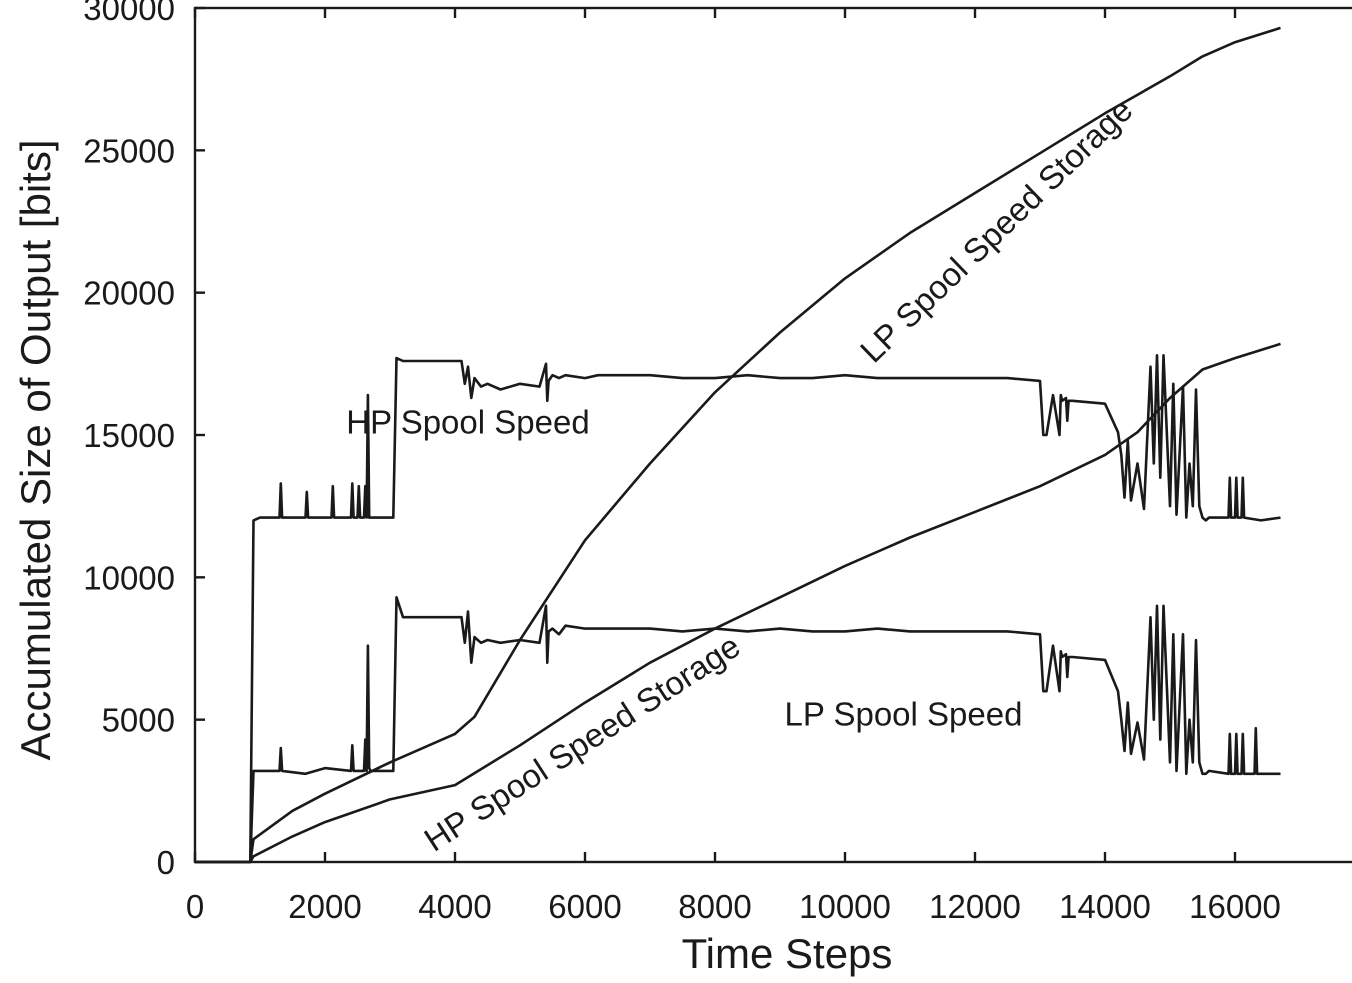  What do you see at coordinates (35, 450) in the screenshot?
I see `y-axis-title: Accumulated Size of Output [bits]` at bounding box center [35, 450].